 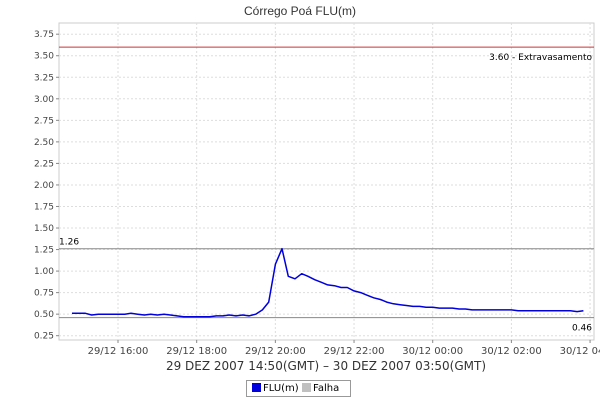 I want to click on threshold-label: 0.46, so click(x=582, y=329).